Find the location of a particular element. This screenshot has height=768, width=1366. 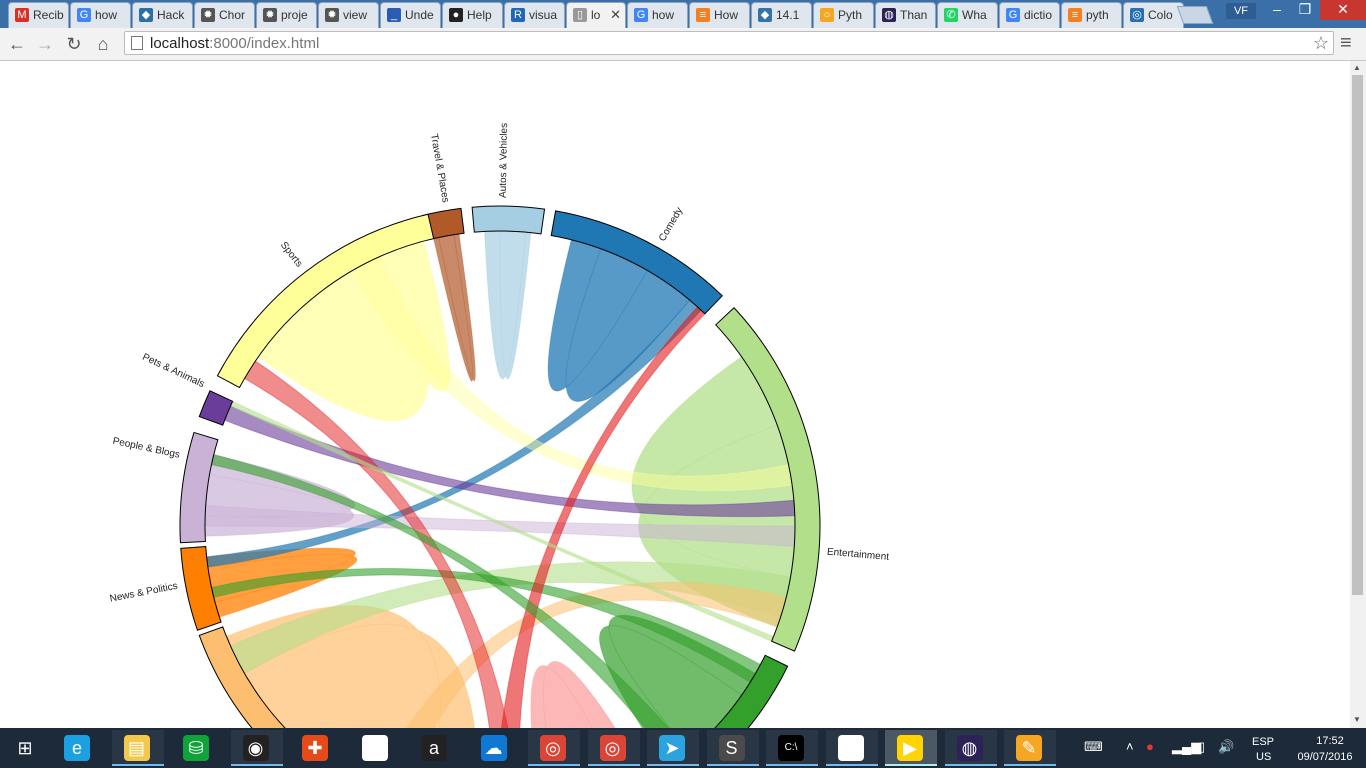

sublime-taskbar-button: S is located at coordinates (732, 748).